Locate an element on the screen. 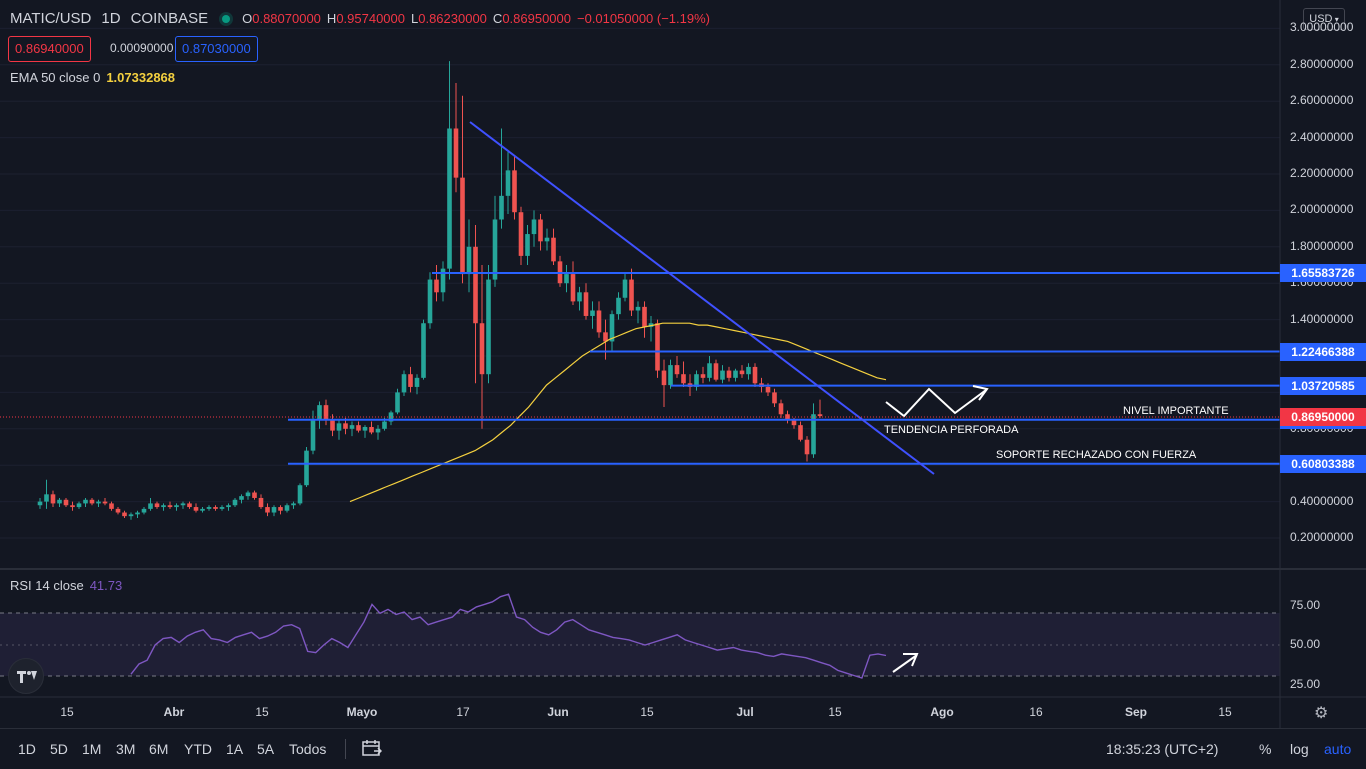 Image resolution: width=1366 pixels, height=769 pixels. timeframe-6m: 6M is located at coordinates (159, 749).